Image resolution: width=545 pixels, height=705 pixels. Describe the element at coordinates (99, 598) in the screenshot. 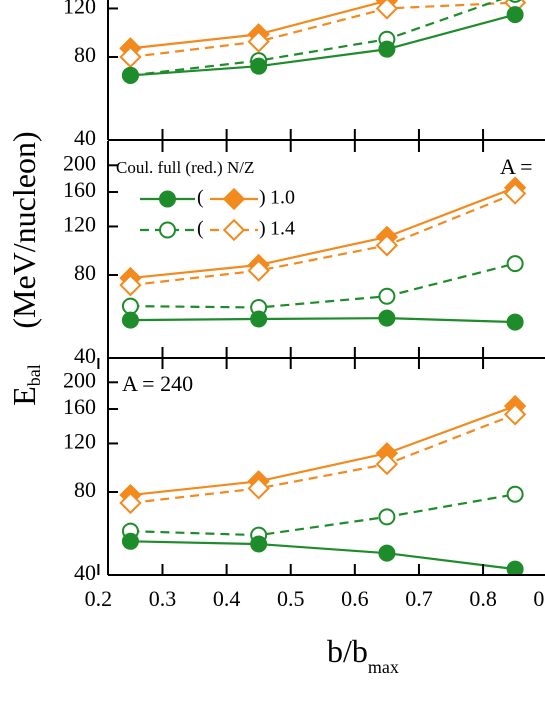

I see `x-tick-label: 0.2` at that location.